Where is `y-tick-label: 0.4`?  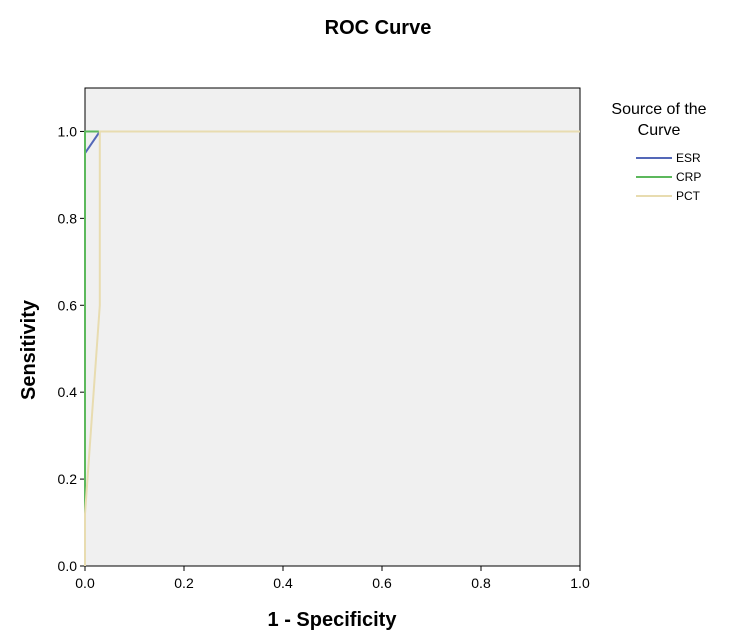
y-tick-label: 0.4 is located at coordinates (68, 392).